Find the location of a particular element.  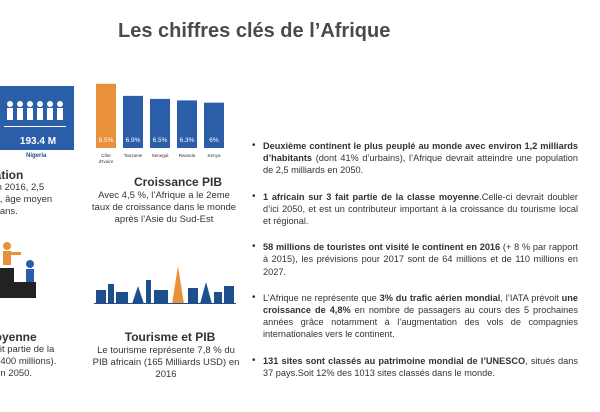

middle-class-desc-line: ne (400 millions). is located at coordinates (28, 361).